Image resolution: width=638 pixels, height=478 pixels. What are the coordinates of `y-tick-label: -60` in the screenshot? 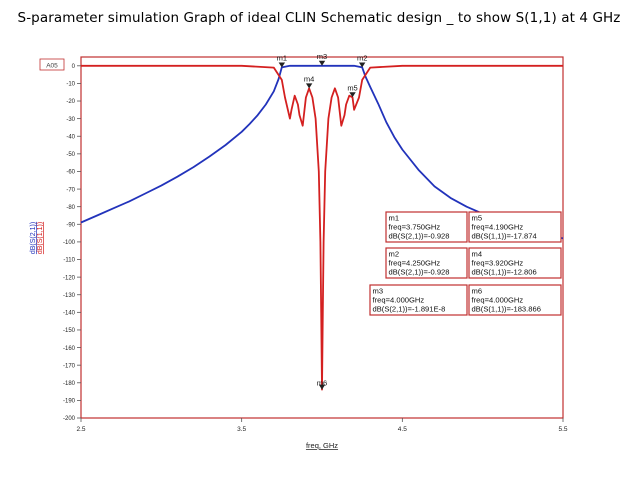 It's located at (70, 173).